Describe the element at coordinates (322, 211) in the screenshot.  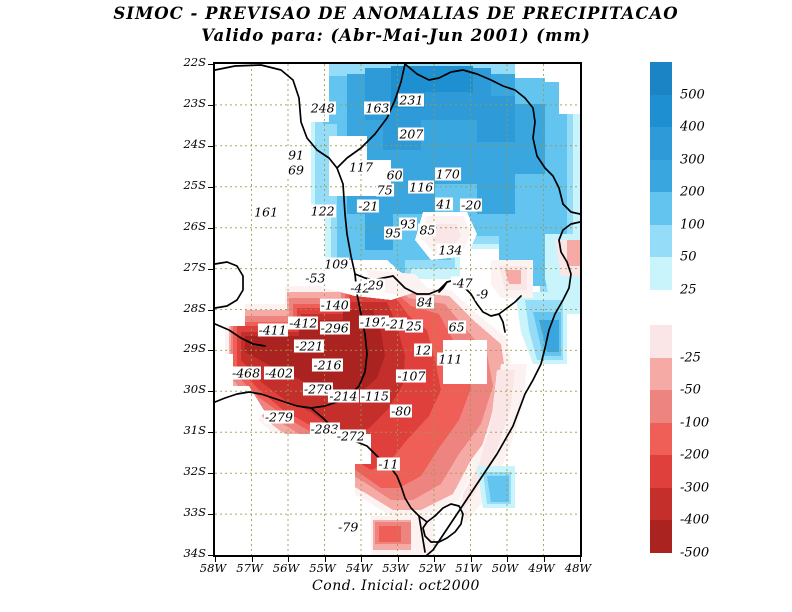
I see `anomaly-value-label: 122` at that location.